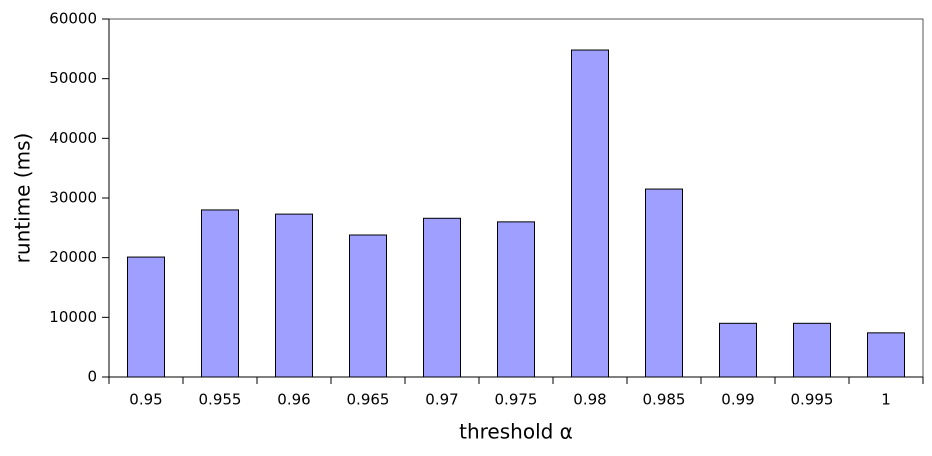  What do you see at coordinates (73, 257) in the screenshot?
I see `y-tick-label: 20000` at bounding box center [73, 257].